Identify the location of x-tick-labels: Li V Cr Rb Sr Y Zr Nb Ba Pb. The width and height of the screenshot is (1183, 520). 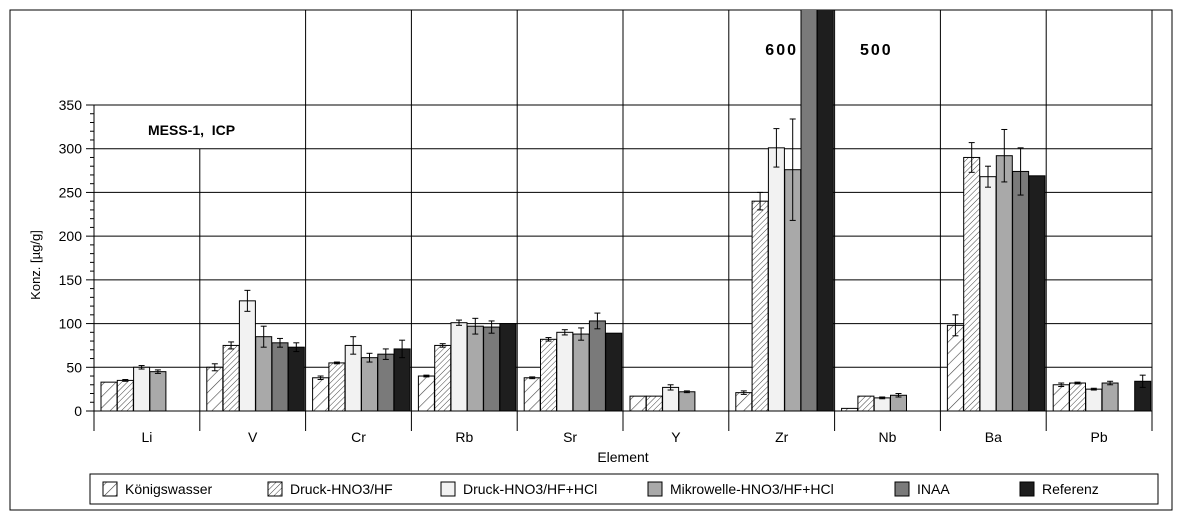
(624, 437).